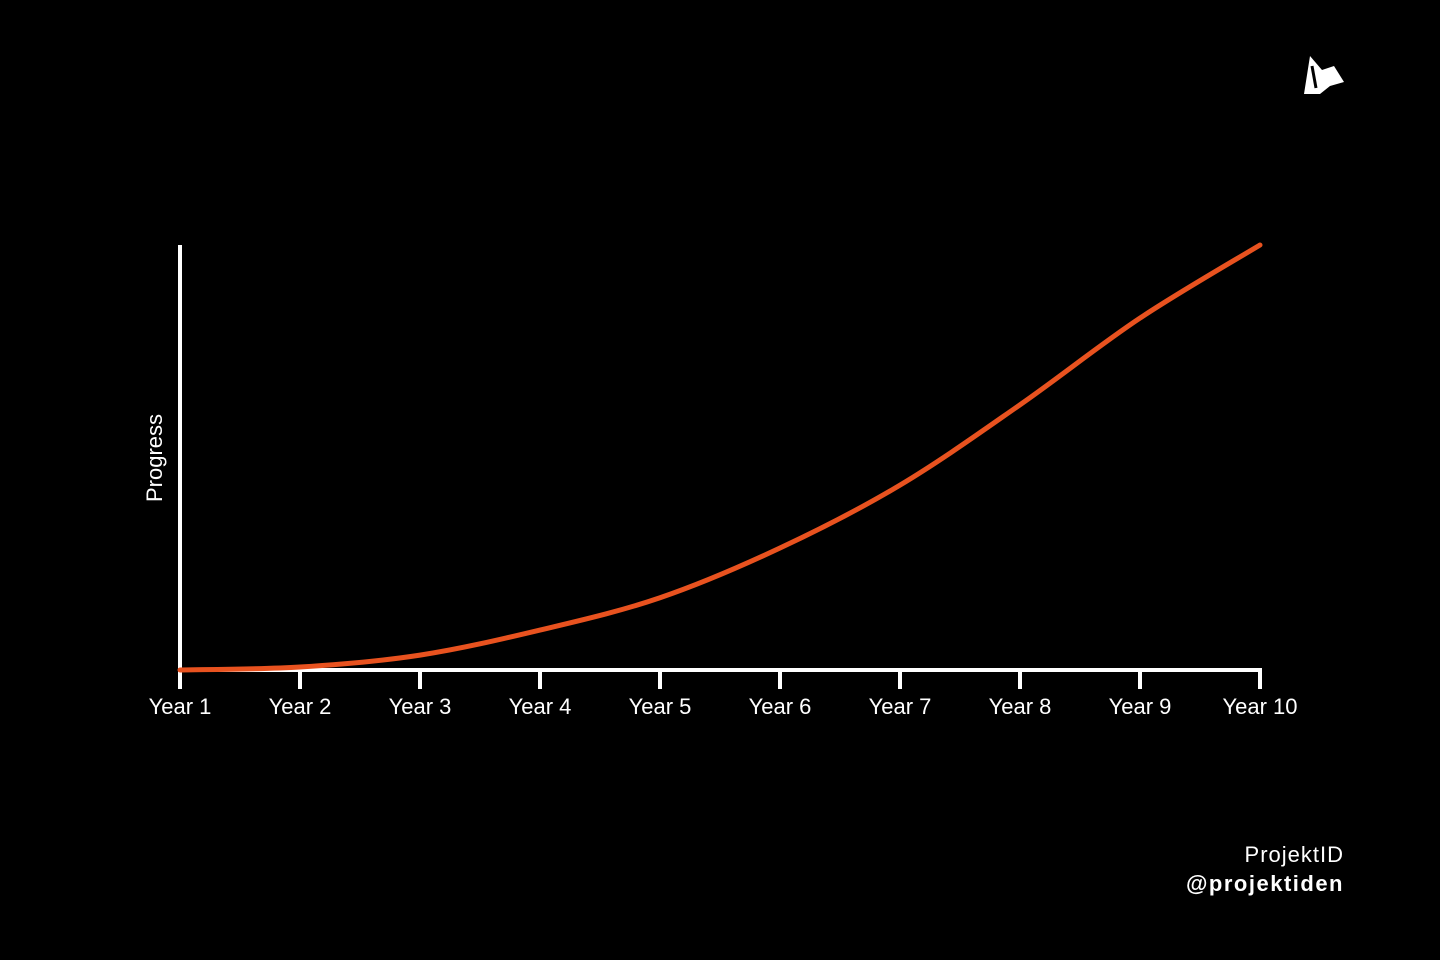 The height and width of the screenshot is (960, 1440). I want to click on x-tick-label: Year 9, so click(1140, 706).